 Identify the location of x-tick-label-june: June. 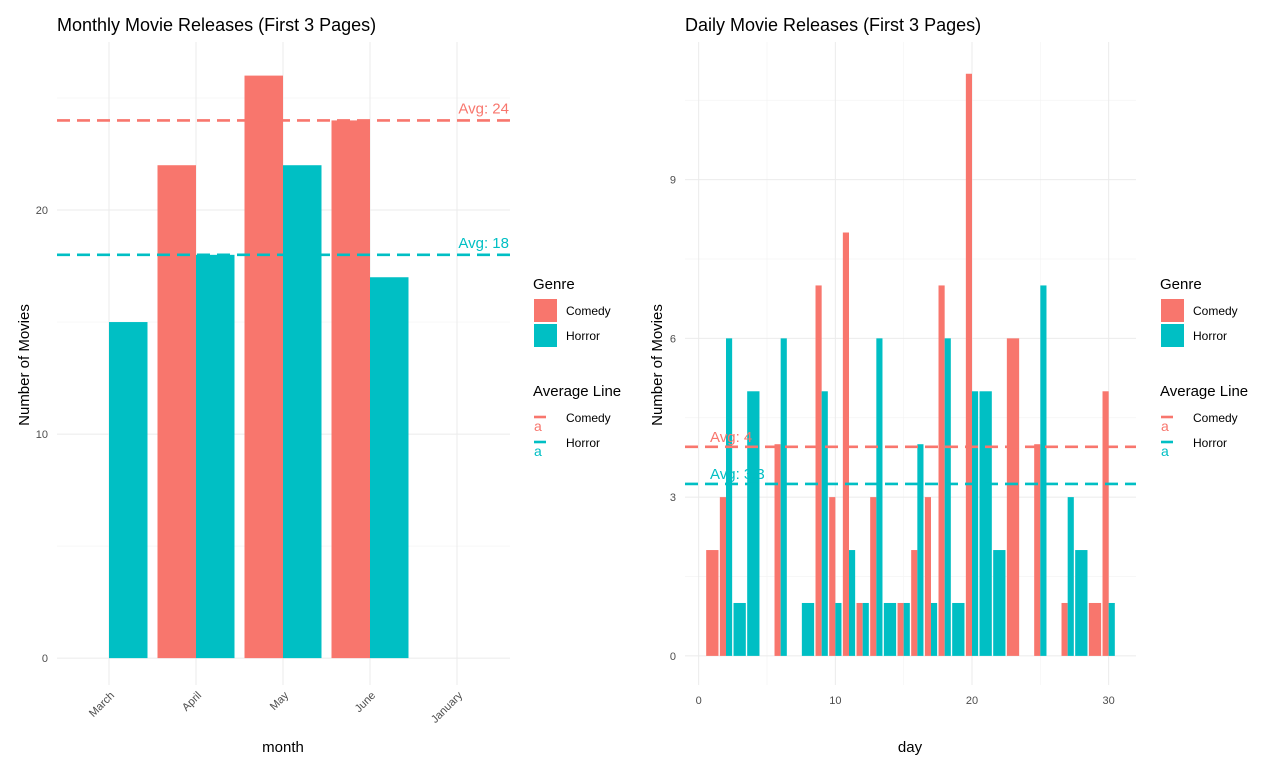
(365, 702).